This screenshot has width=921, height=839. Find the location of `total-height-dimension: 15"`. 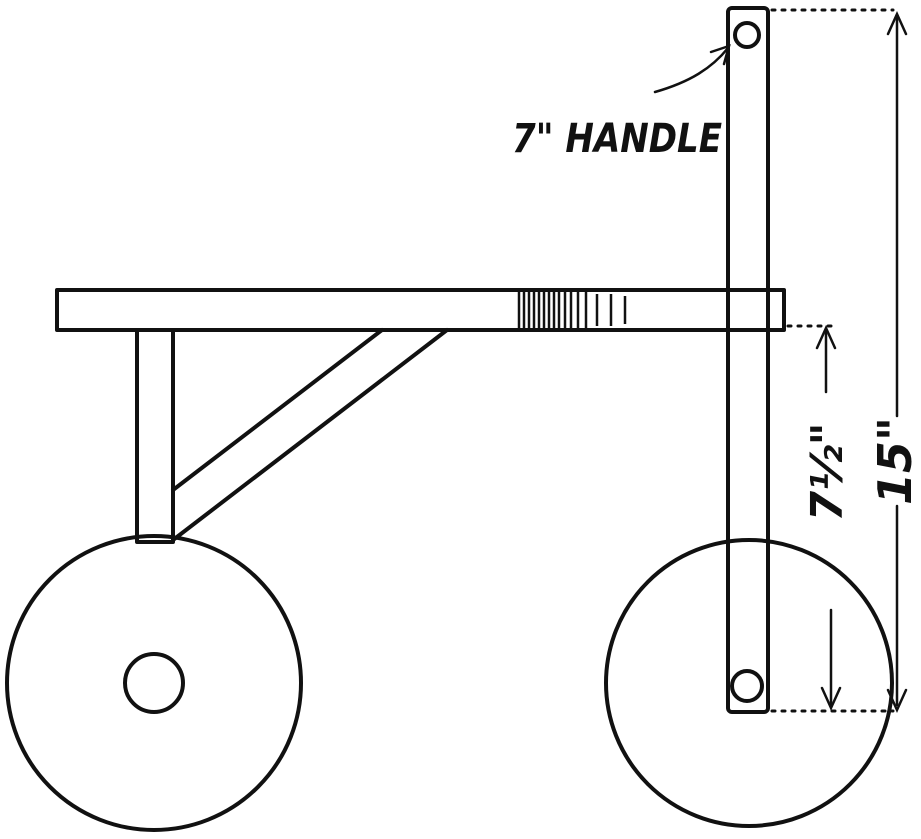

total-height-dimension: 15" is located at coordinates (894, 362).